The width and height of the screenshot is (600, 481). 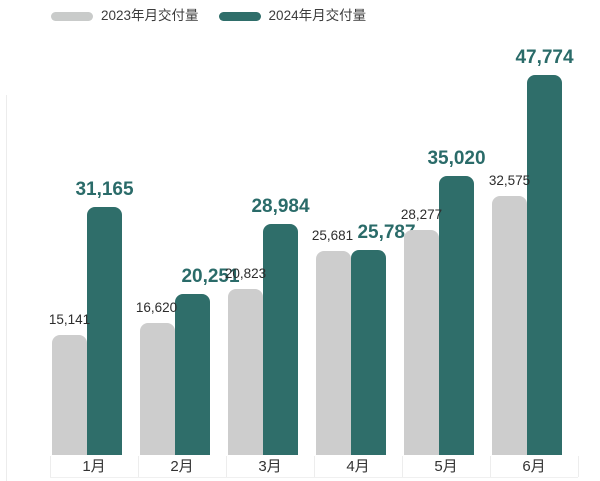 I want to click on legend-item-2023: 2023年月交付量, so click(x=125, y=16).